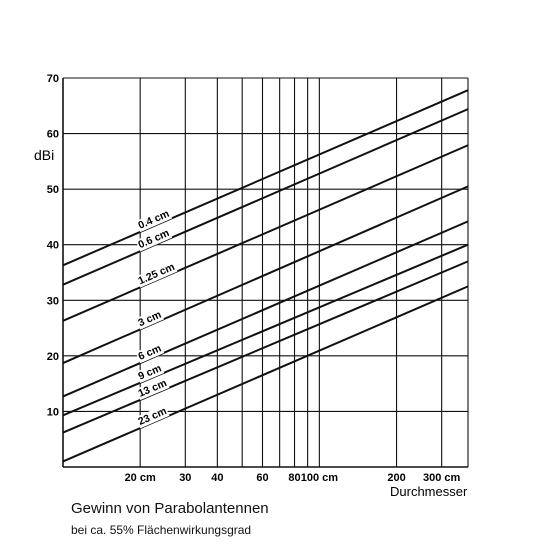 The width and height of the screenshot is (541, 555). What do you see at coordinates (53, 301) in the screenshot?
I see `y-tick-label: 30` at bounding box center [53, 301].